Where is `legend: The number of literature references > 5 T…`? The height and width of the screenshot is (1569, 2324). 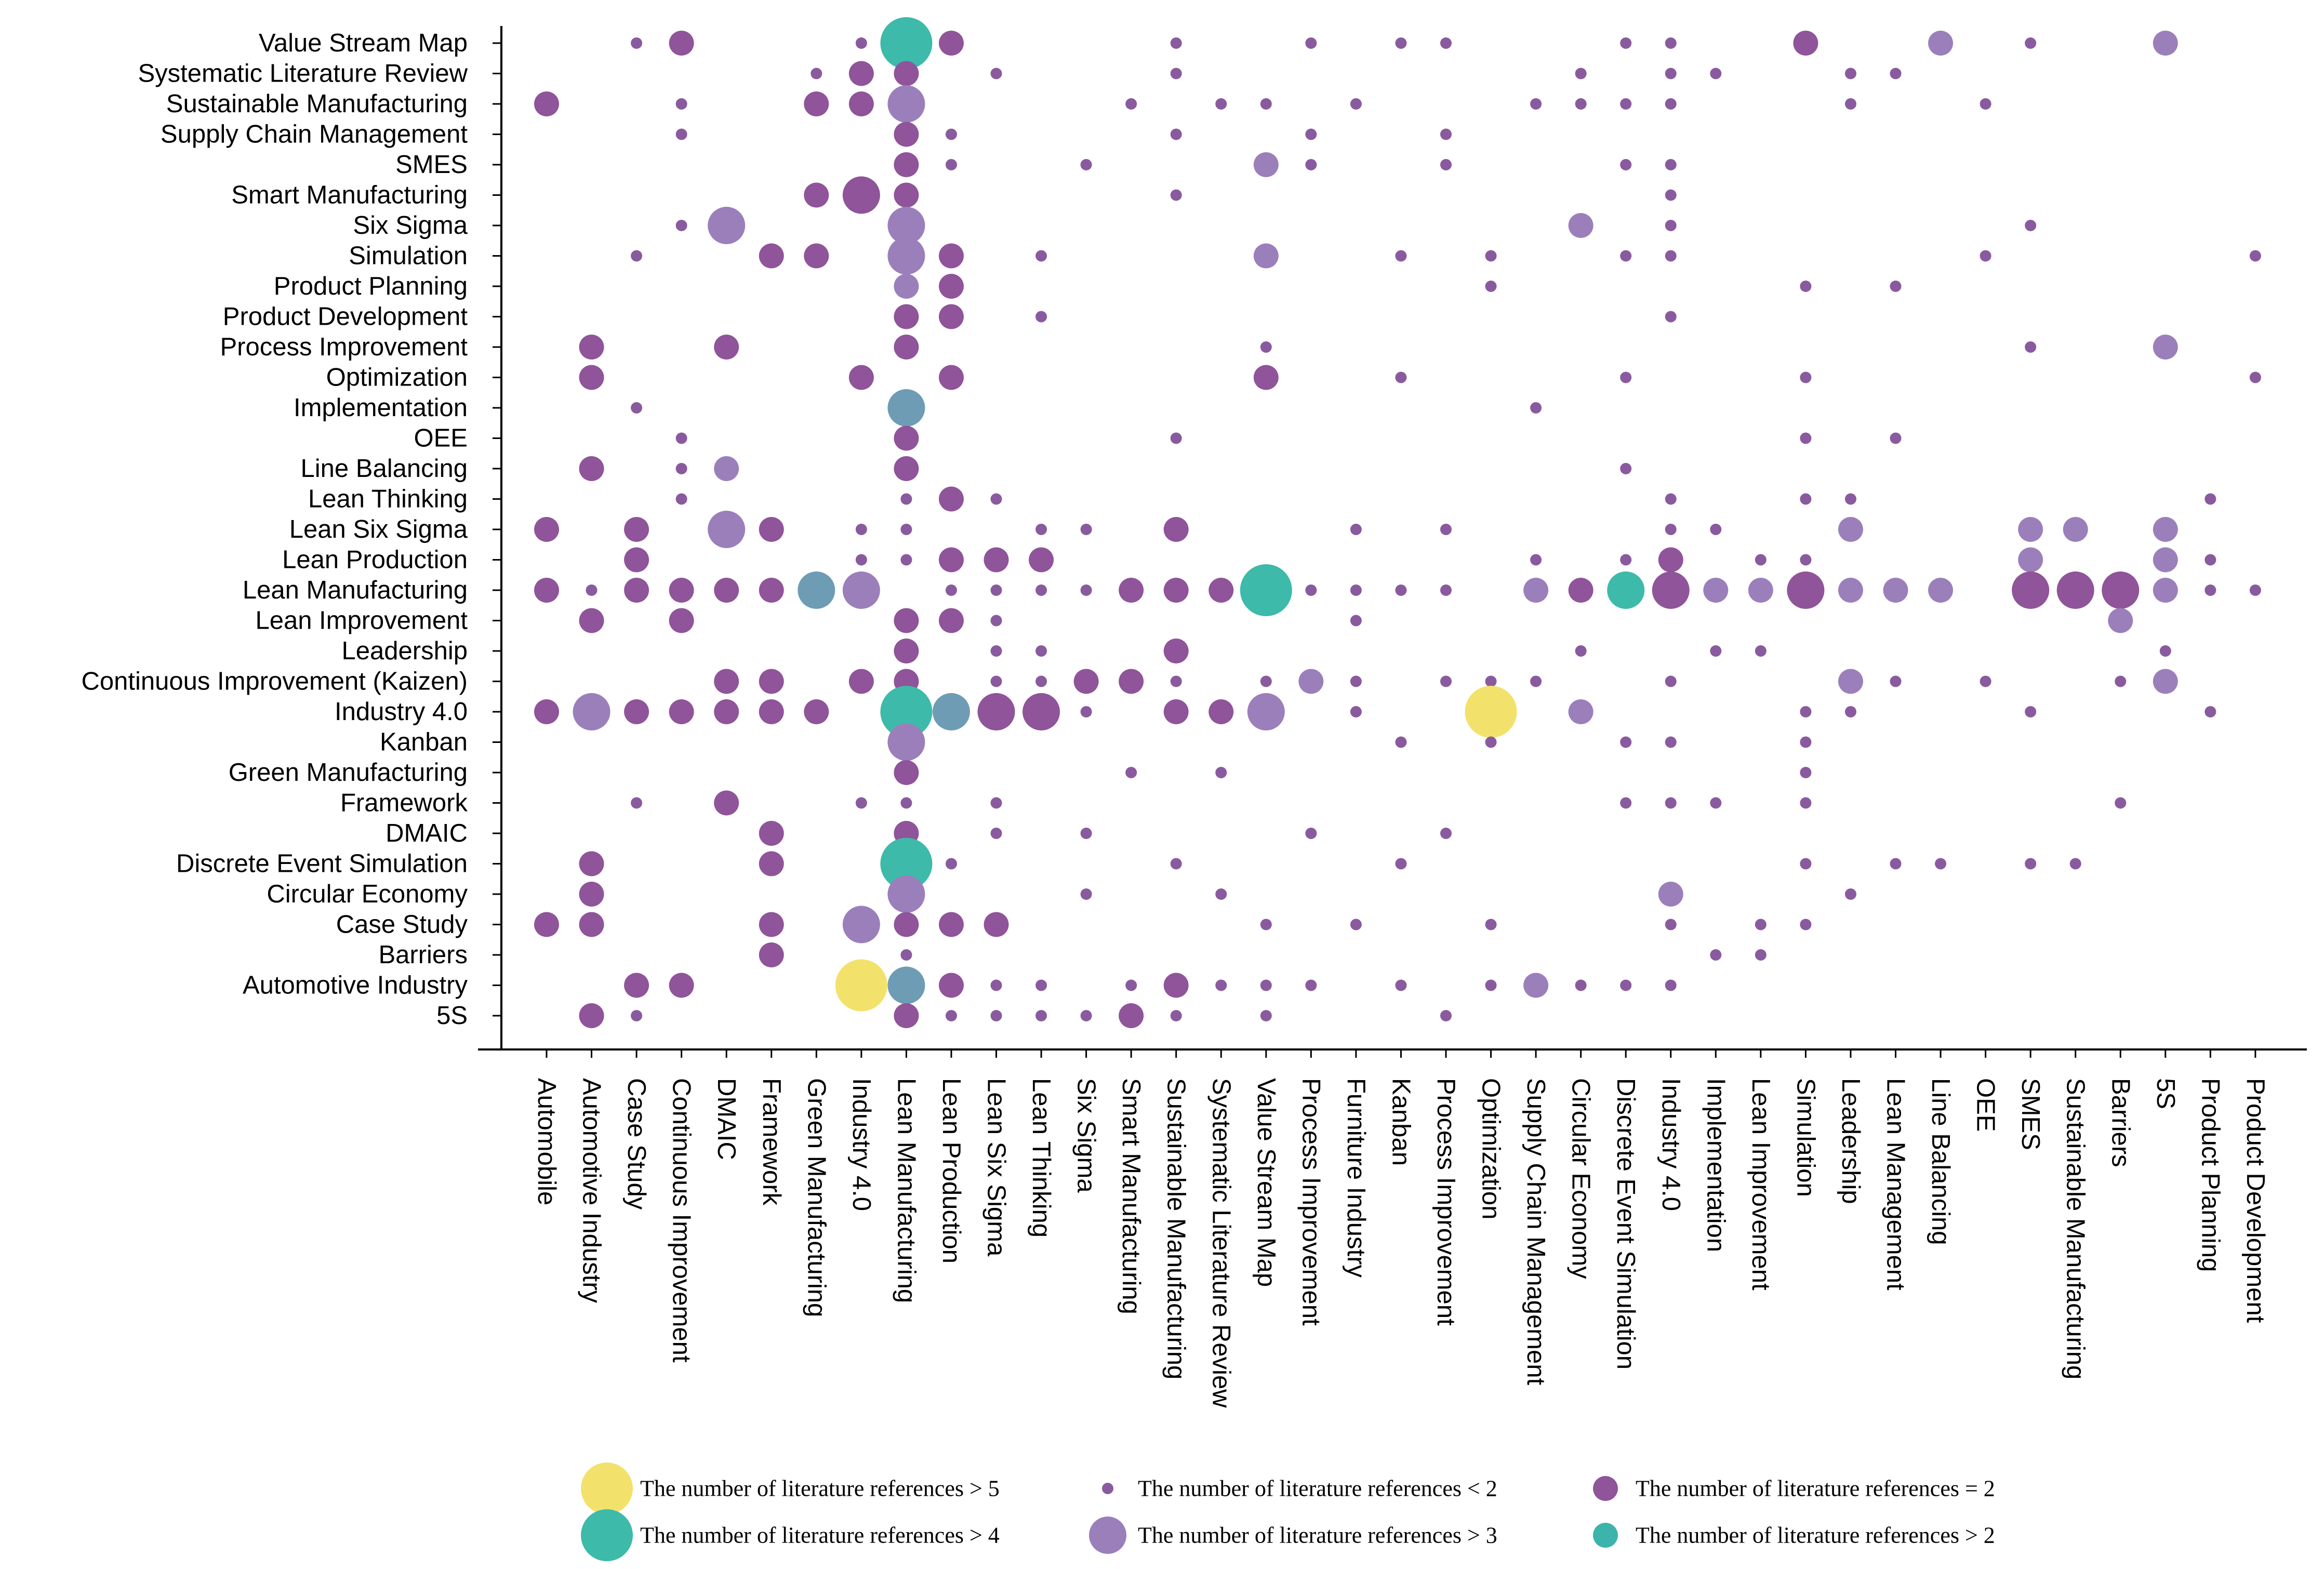 legend: The number of literature references > 5 T… is located at coordinates (1288, 1511).